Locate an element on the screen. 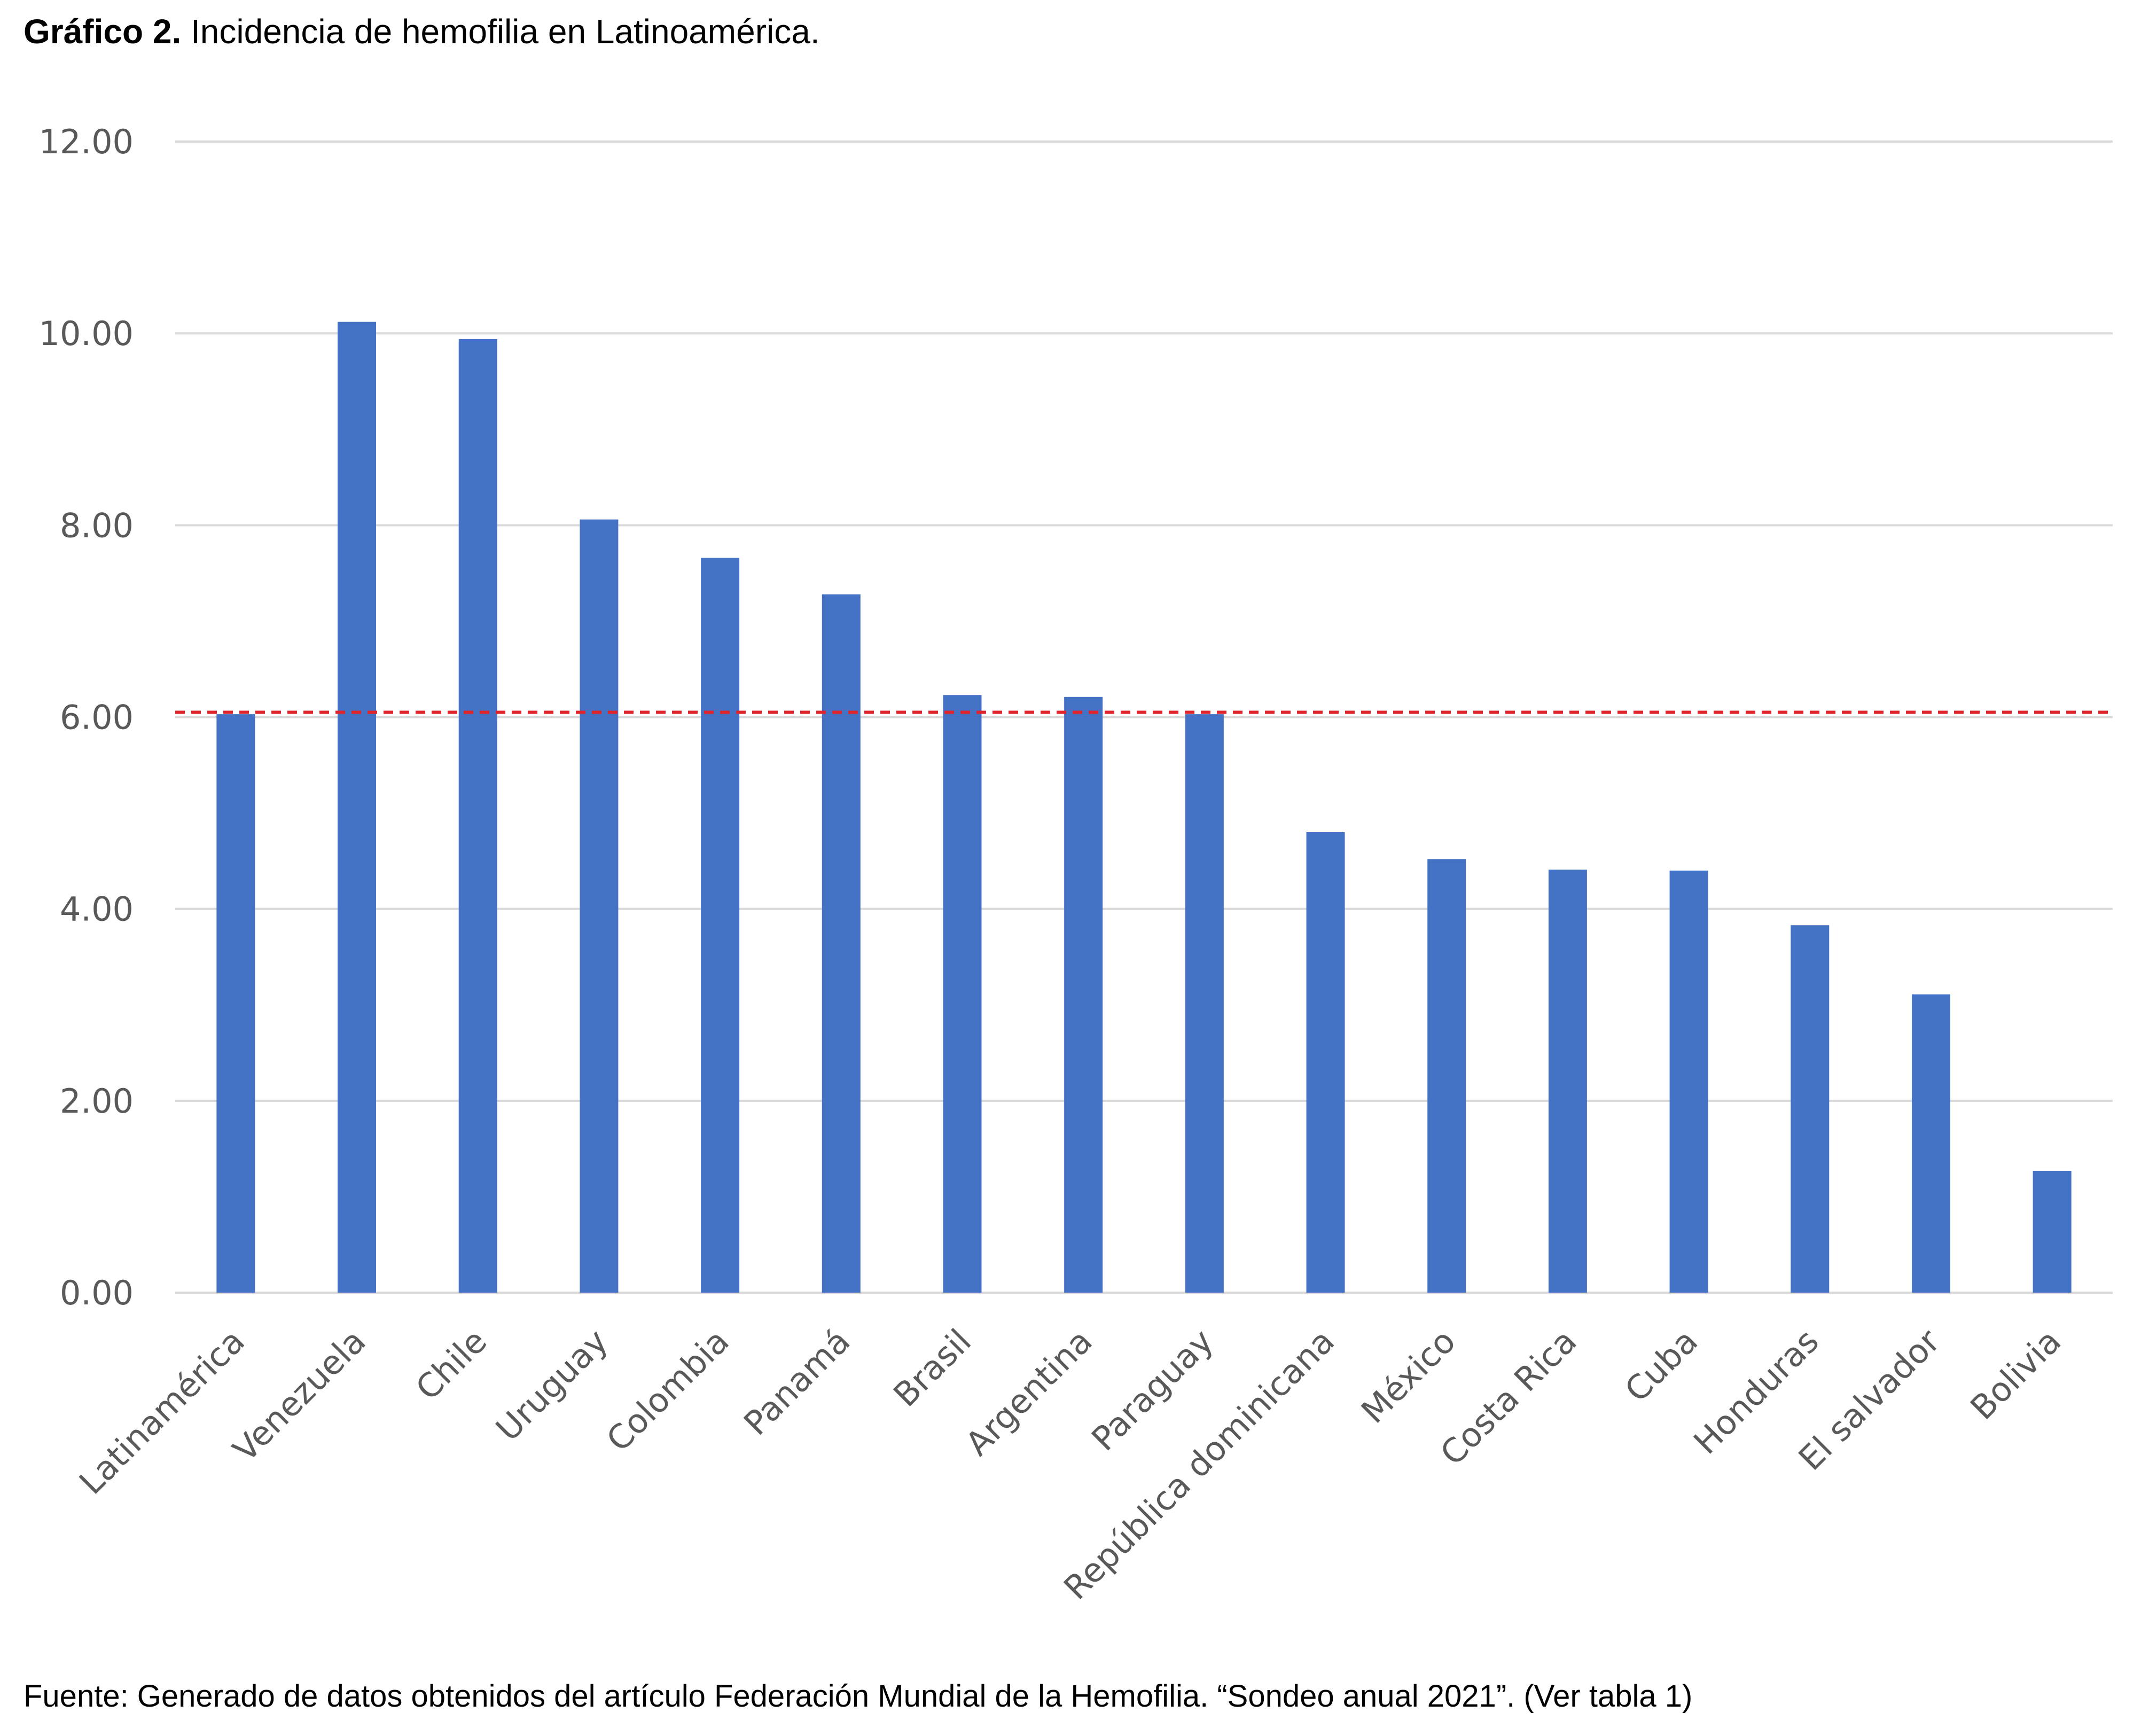  x-tick-label: Brasil is located at coordinates (932, 1368).